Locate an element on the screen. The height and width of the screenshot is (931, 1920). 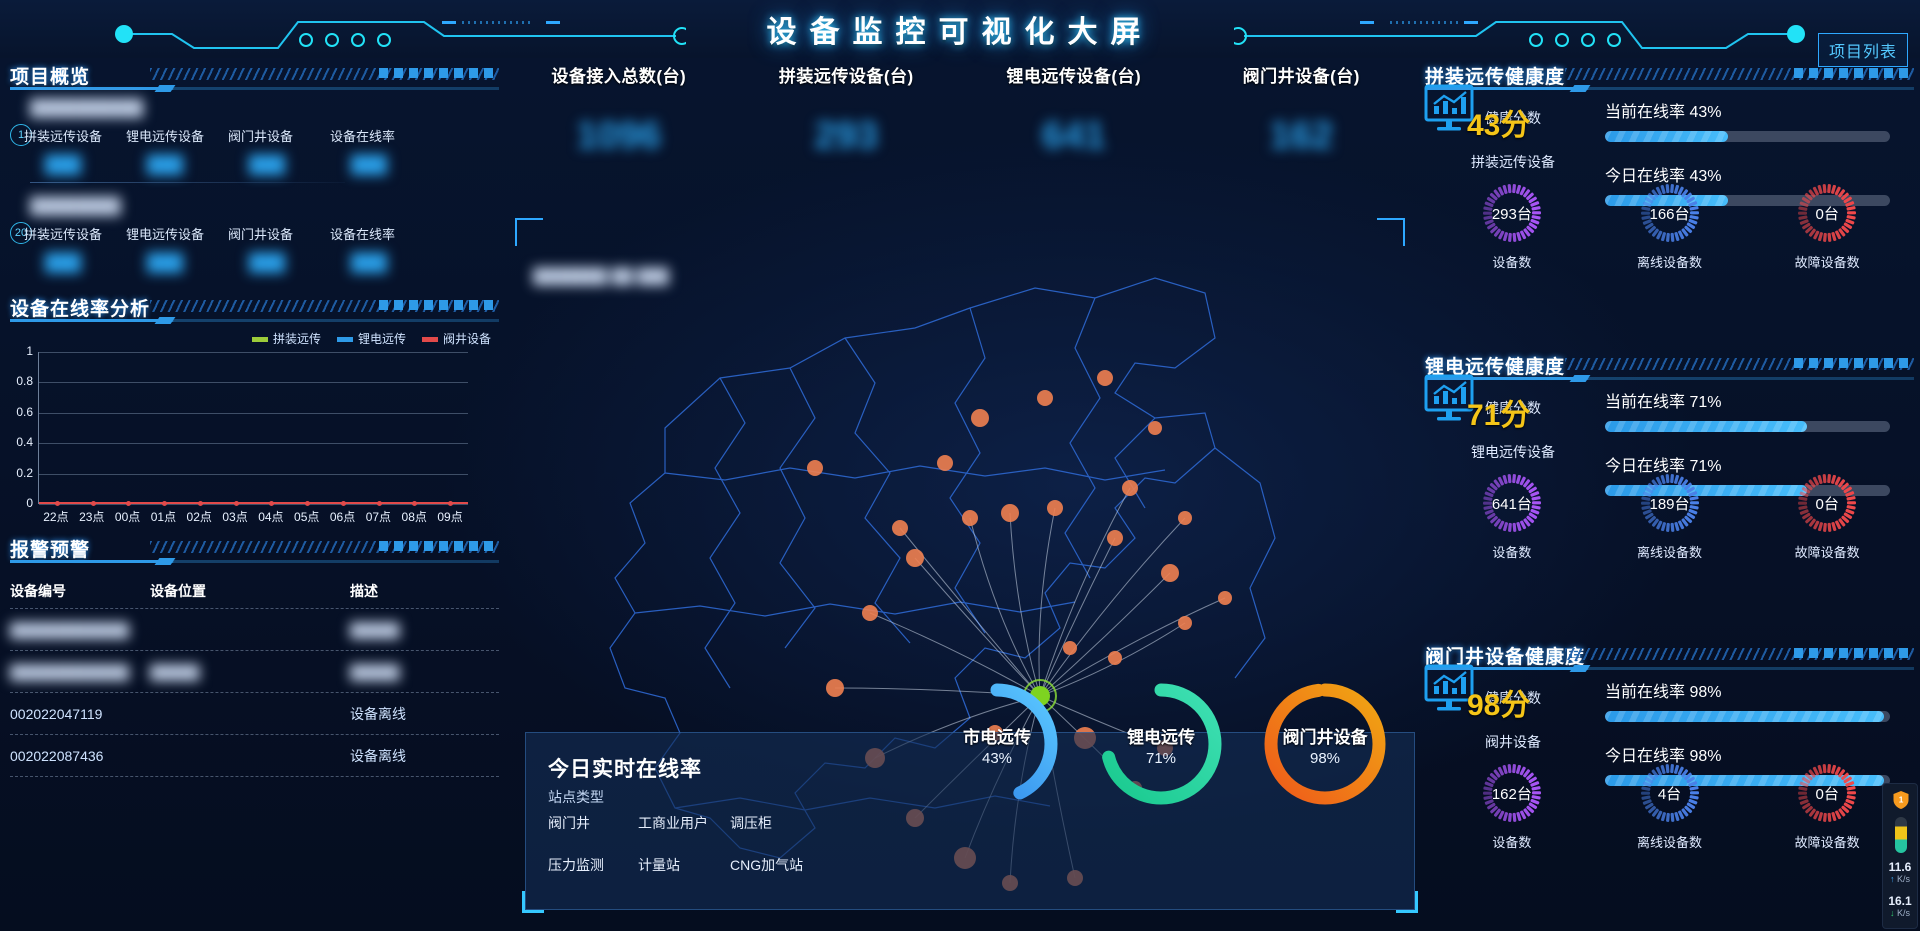
chart-y-tick: 0.6 is located at coordinates (24, 411).